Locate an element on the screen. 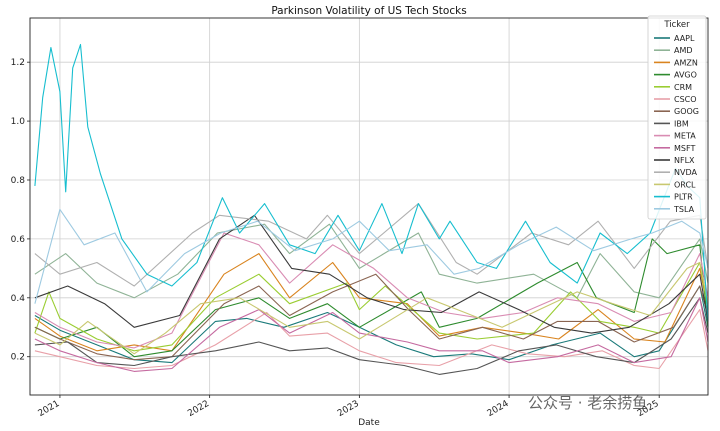 The width and height of the screenshot is (720, 431). legend-label-amd: AMD is located at coordinates (683, 50).